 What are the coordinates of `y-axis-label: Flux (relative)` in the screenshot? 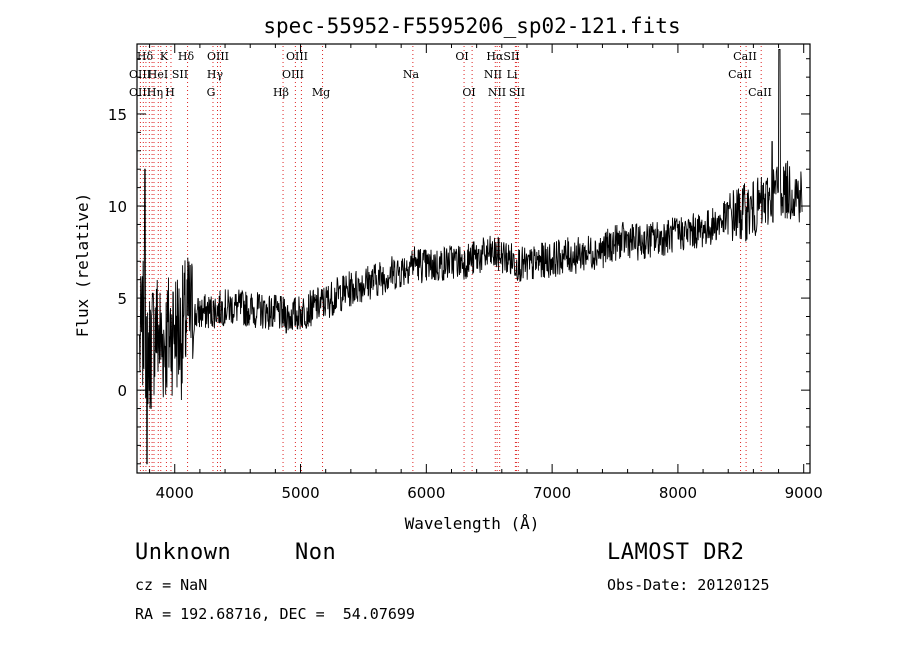 It's located at (82, 265).